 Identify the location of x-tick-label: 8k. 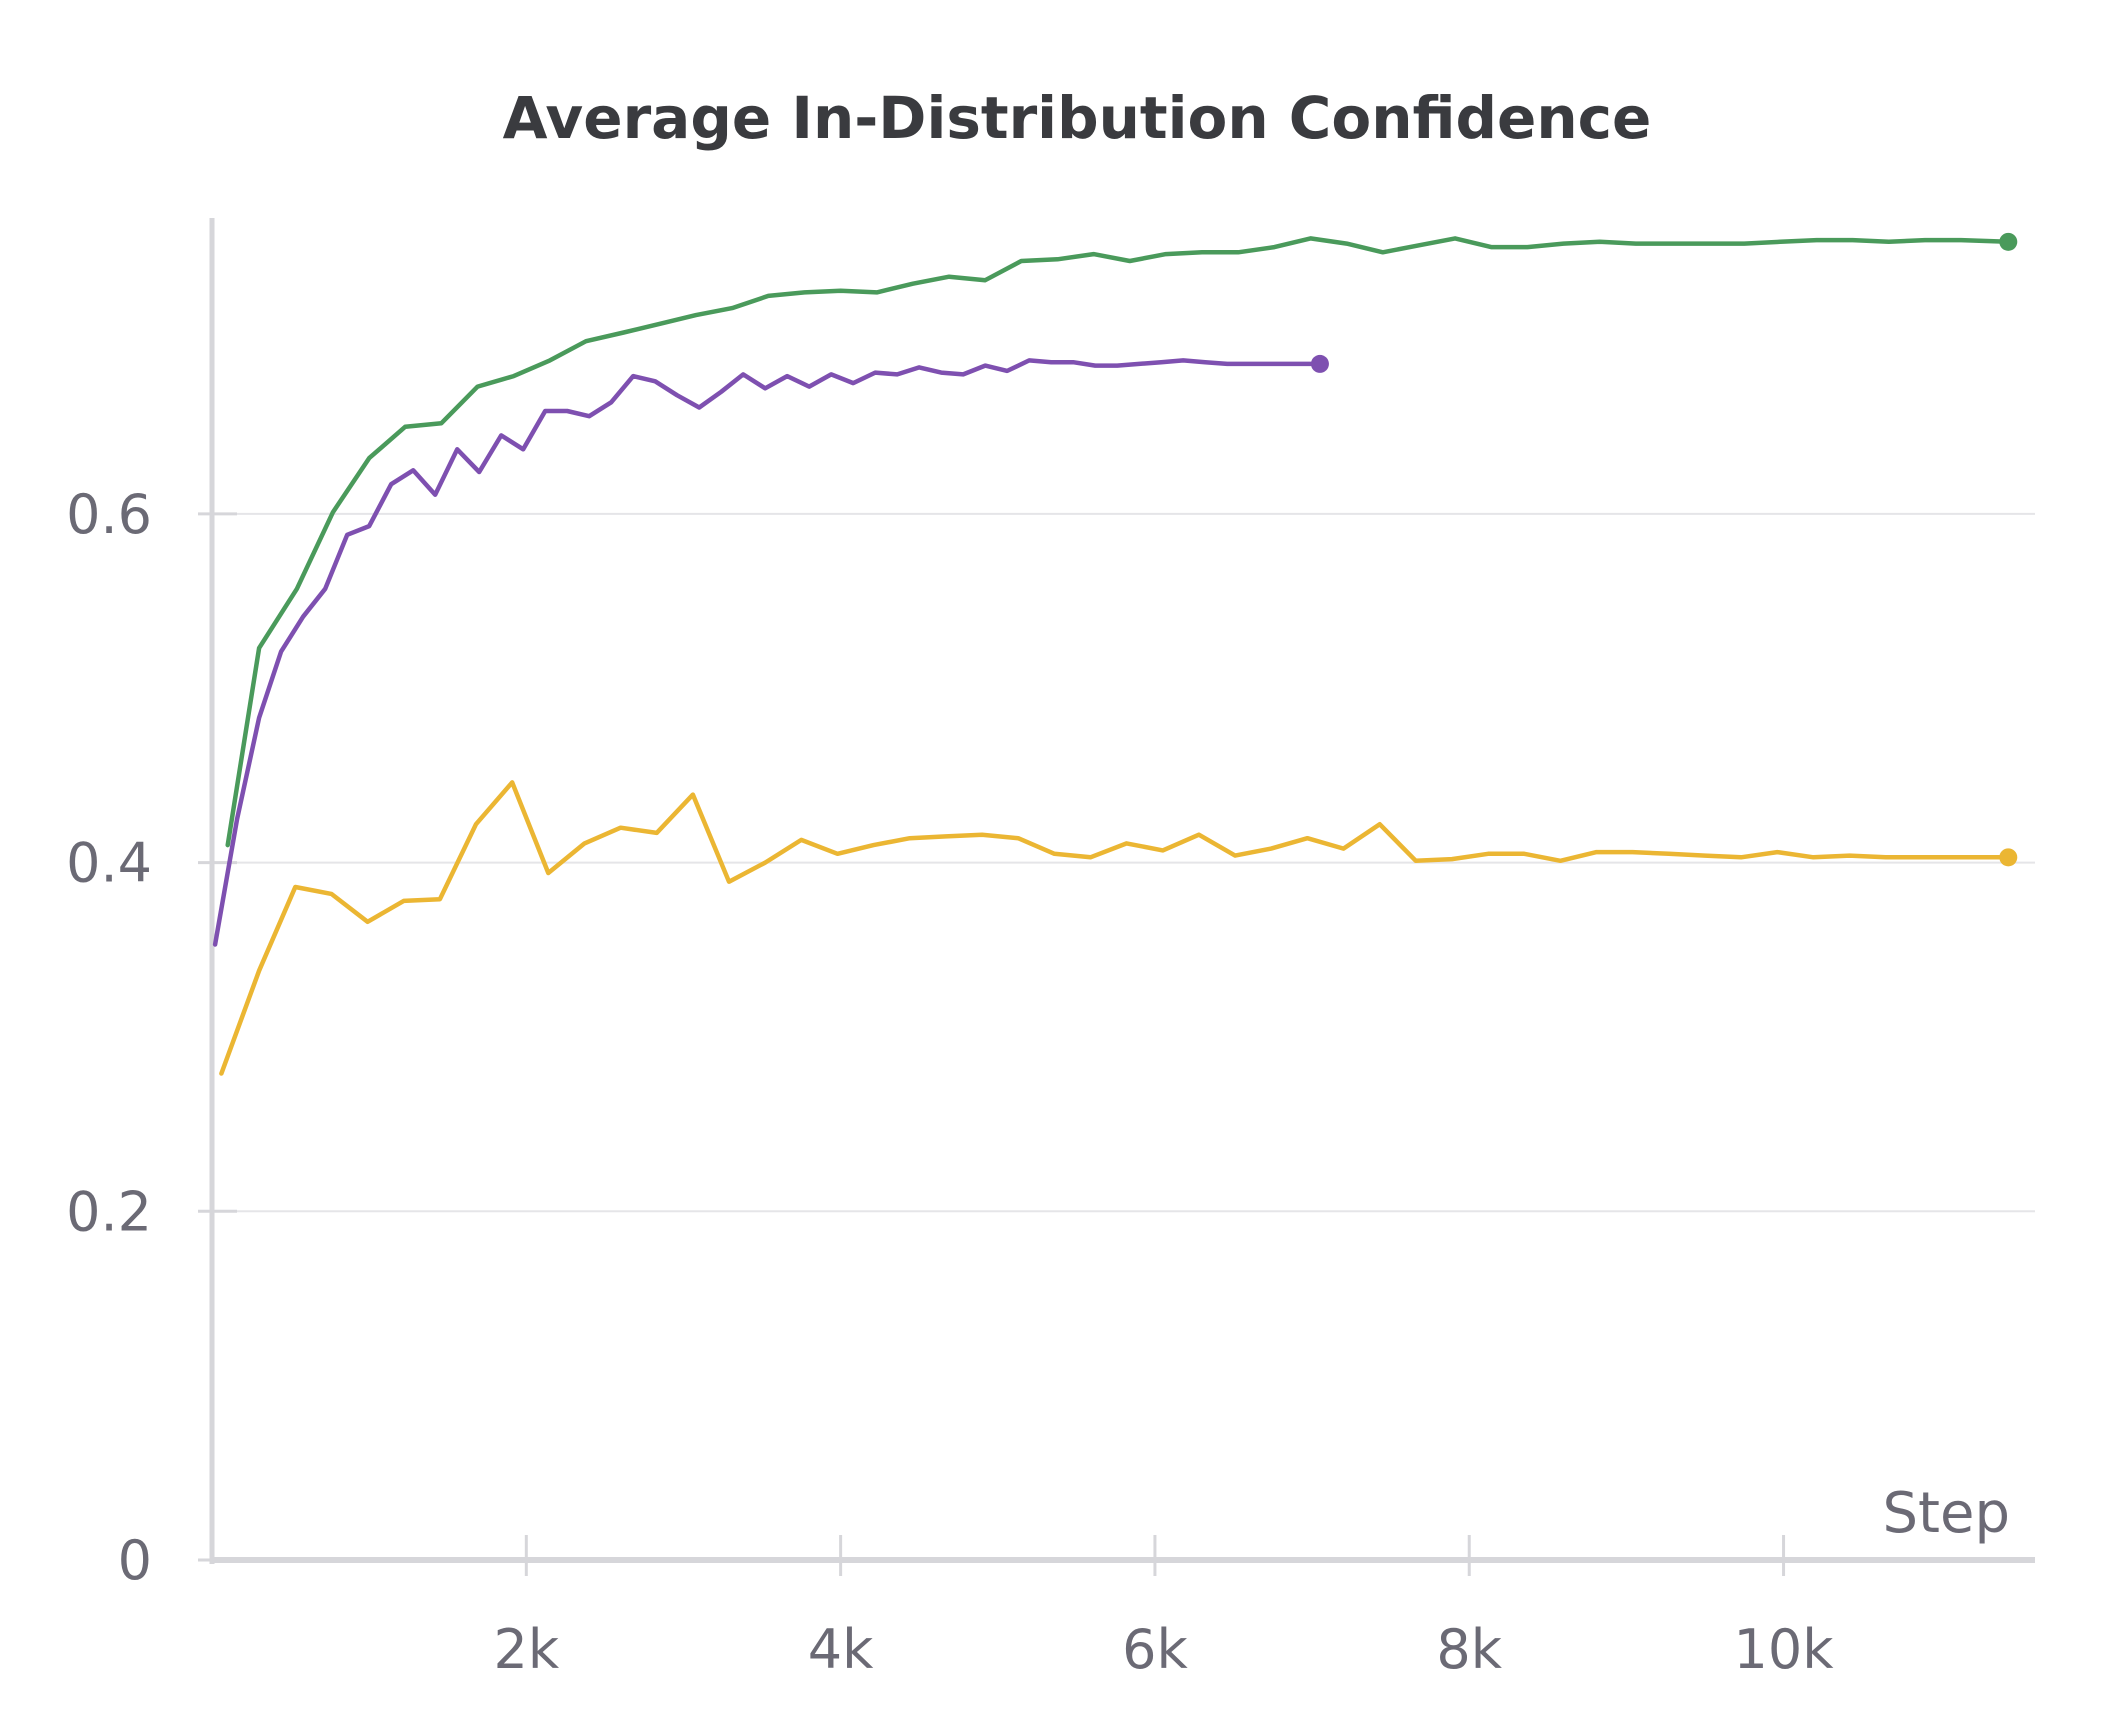
(1469, 1649).